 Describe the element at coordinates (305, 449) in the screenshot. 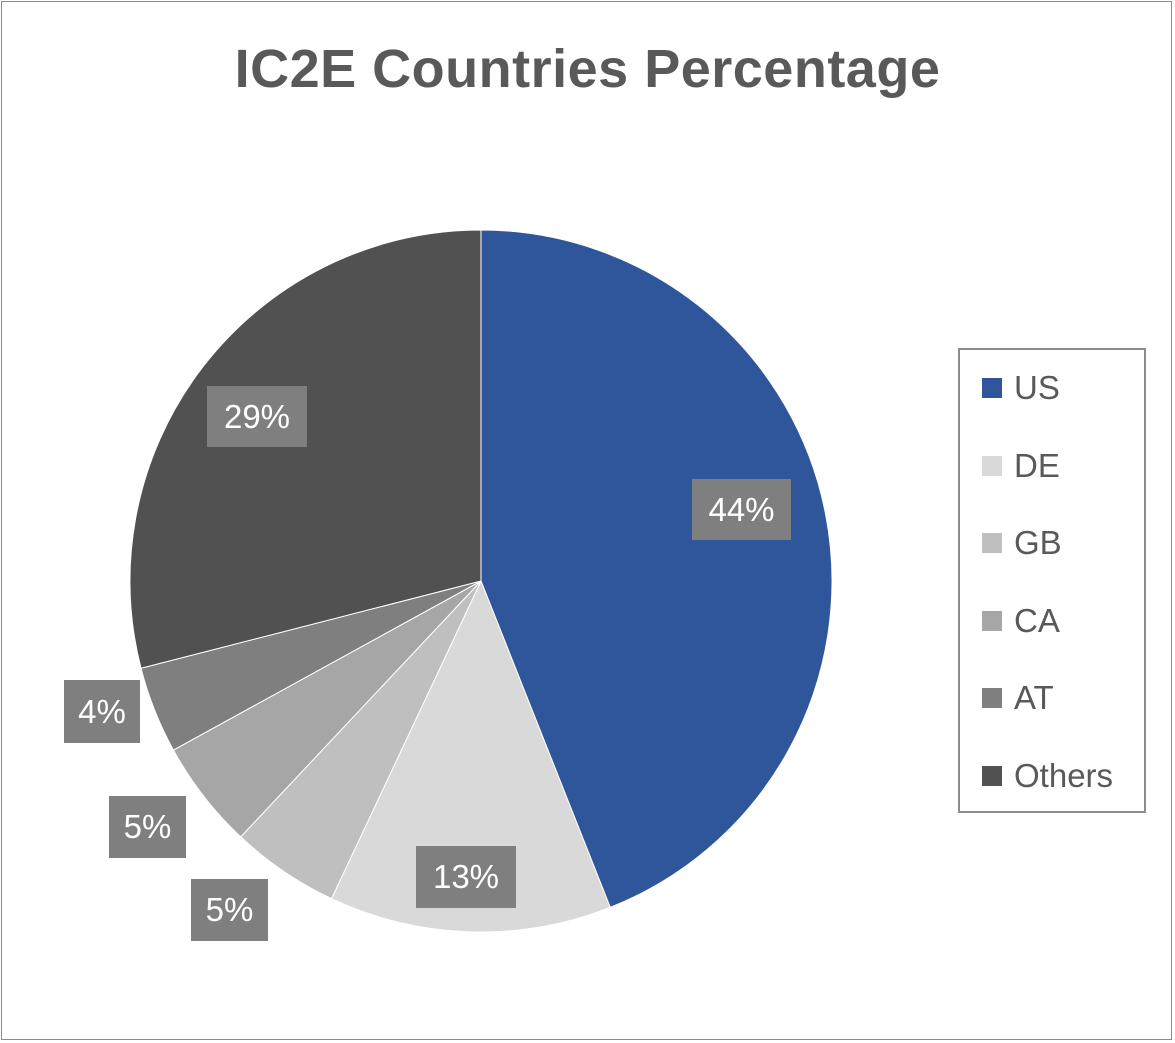

I see `pie-slice-others` at that location.